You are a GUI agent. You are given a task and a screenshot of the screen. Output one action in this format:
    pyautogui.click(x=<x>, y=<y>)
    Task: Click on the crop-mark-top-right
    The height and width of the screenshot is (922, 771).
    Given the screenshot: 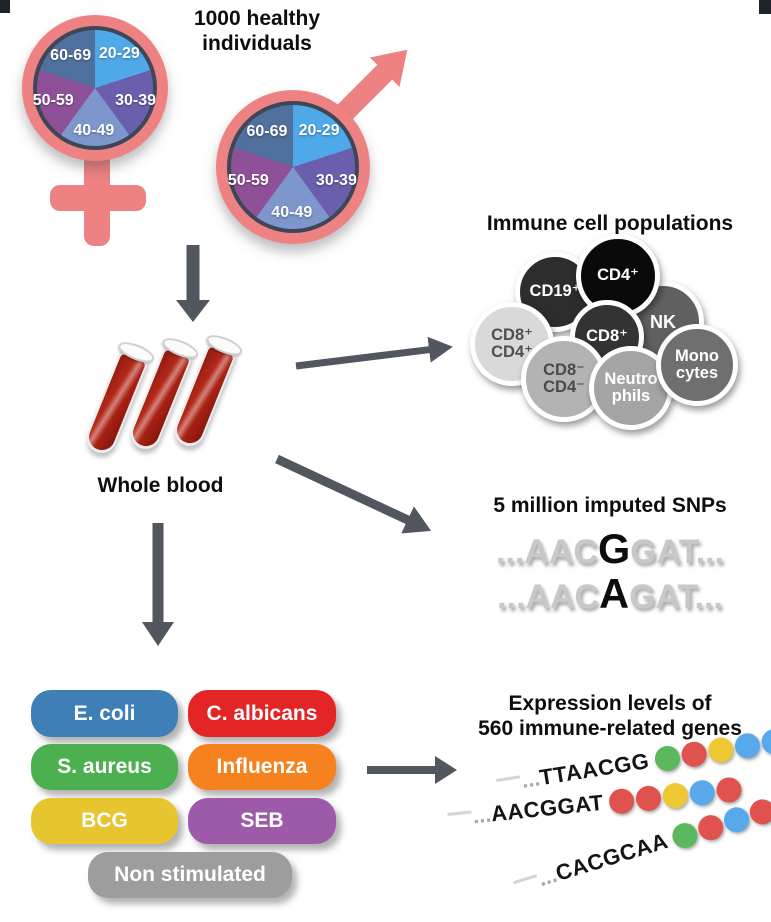 What is the action you would take?
    pyautogui.click(x=765, y=7)
    